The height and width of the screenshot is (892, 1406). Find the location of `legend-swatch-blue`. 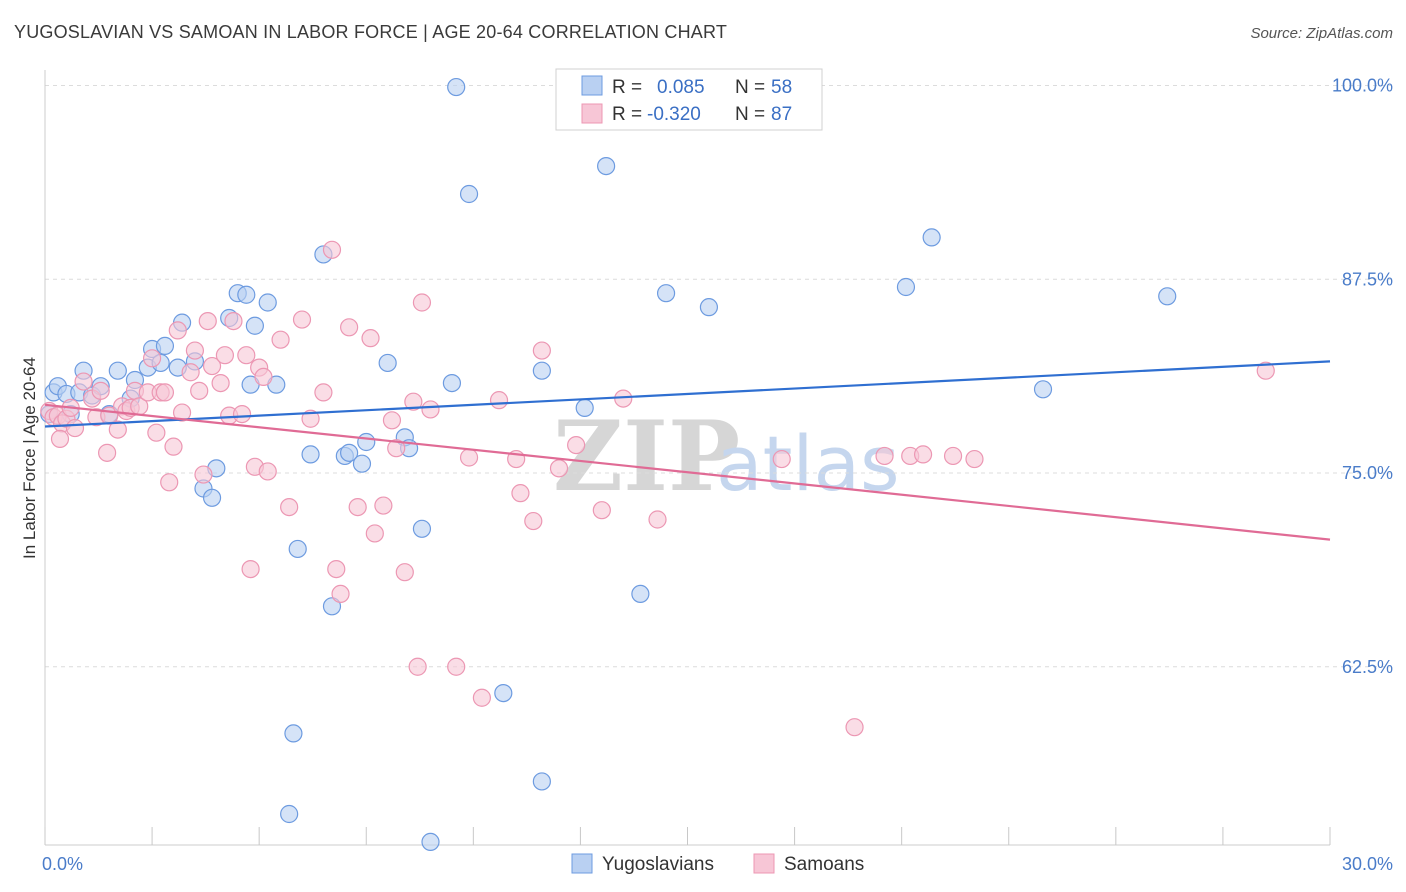

legend-swatch-blue is located at coordinates (592, 85).